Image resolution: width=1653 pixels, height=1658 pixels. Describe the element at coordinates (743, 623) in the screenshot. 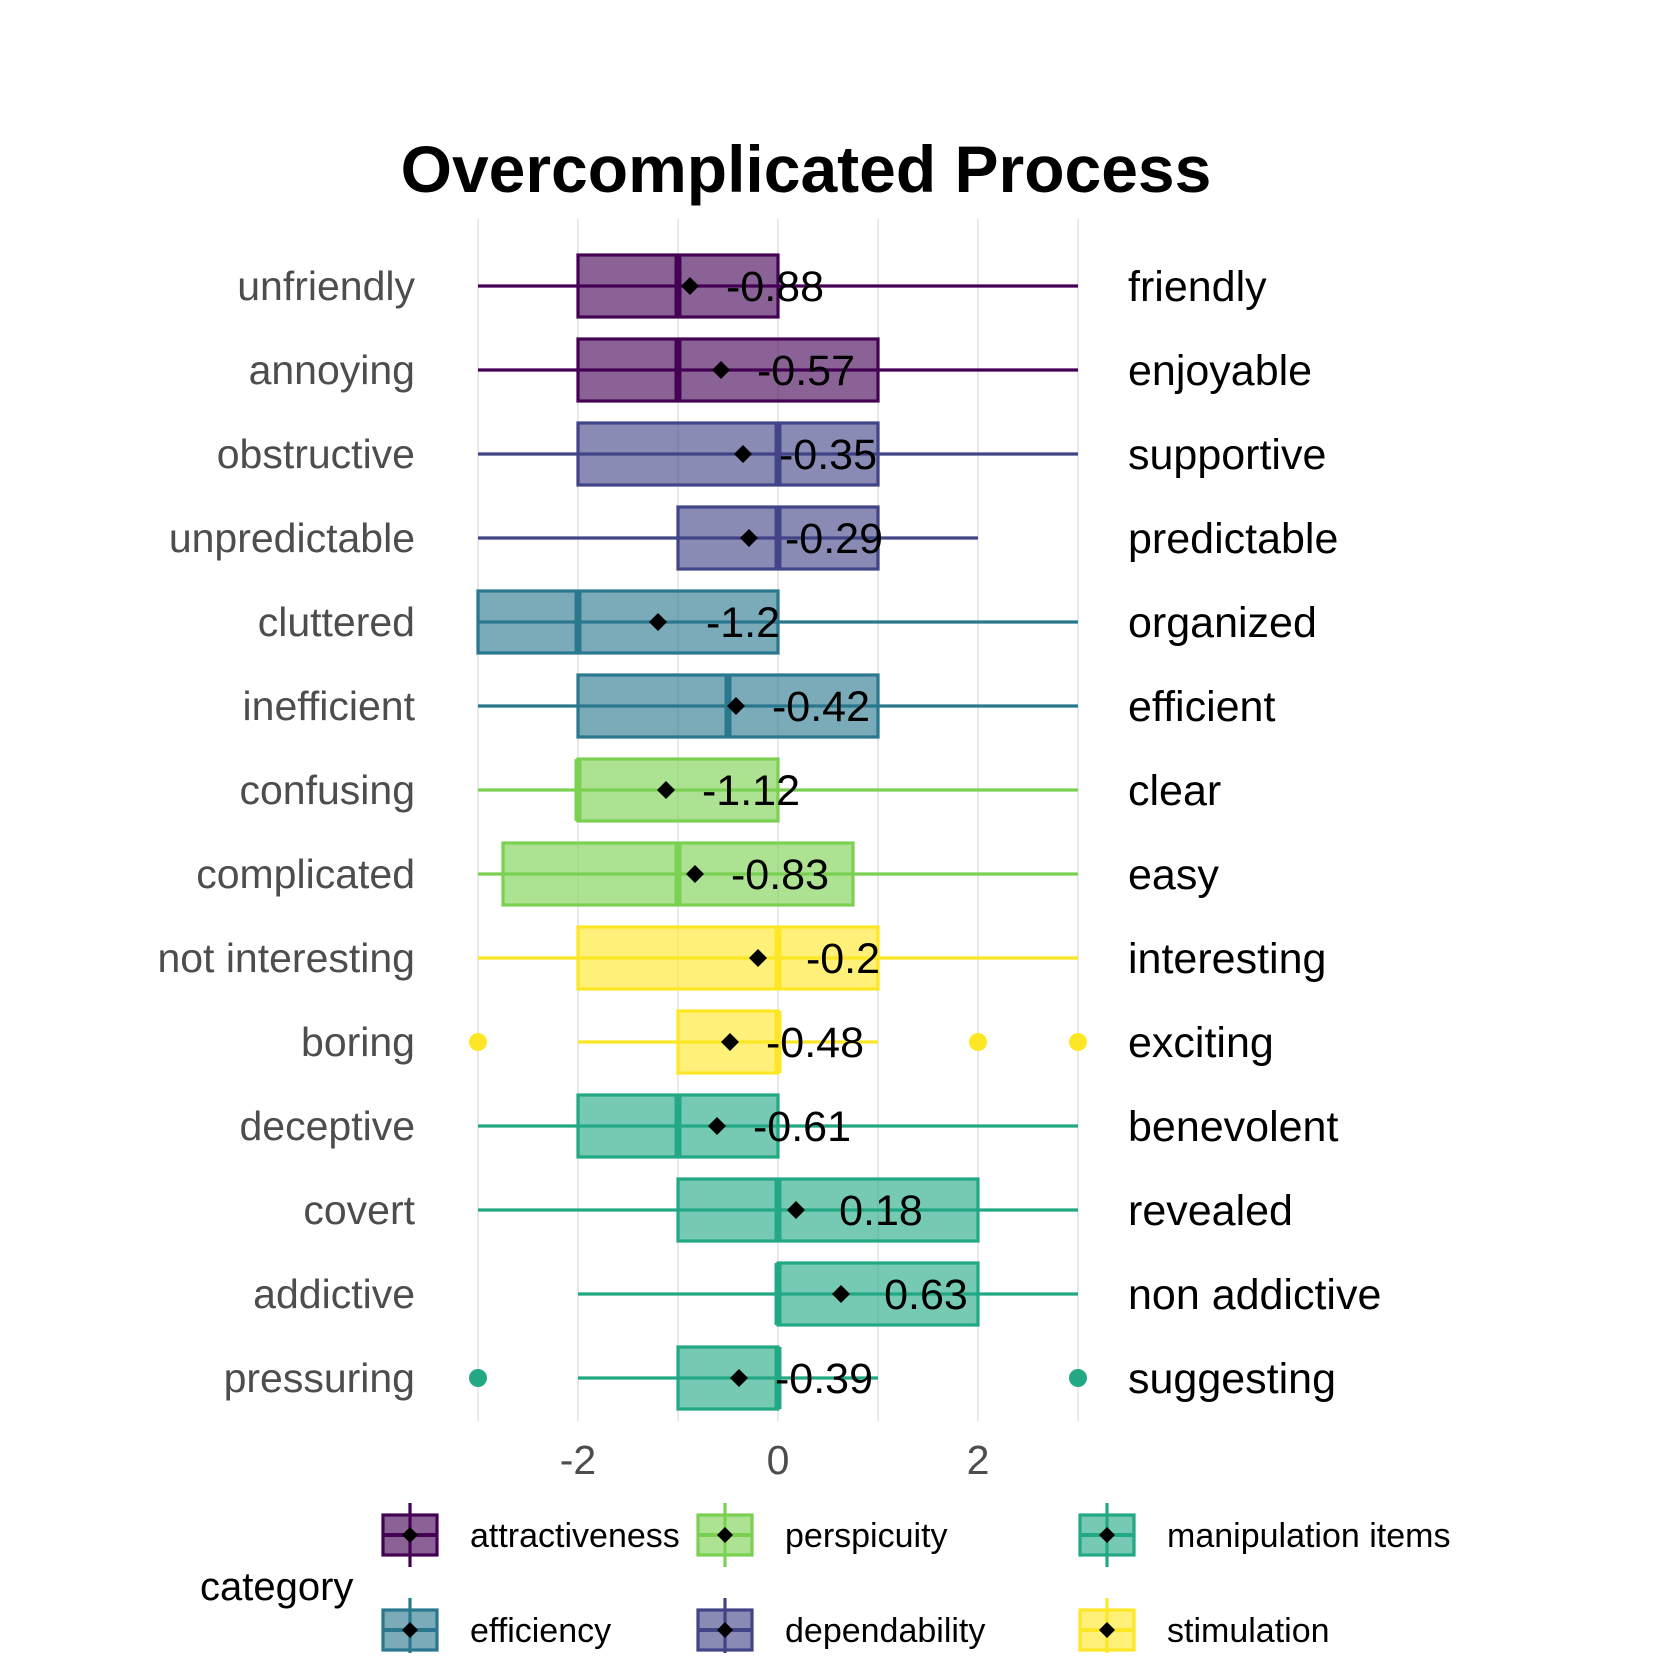

I see `mean-value-label: -1.2` at that location.